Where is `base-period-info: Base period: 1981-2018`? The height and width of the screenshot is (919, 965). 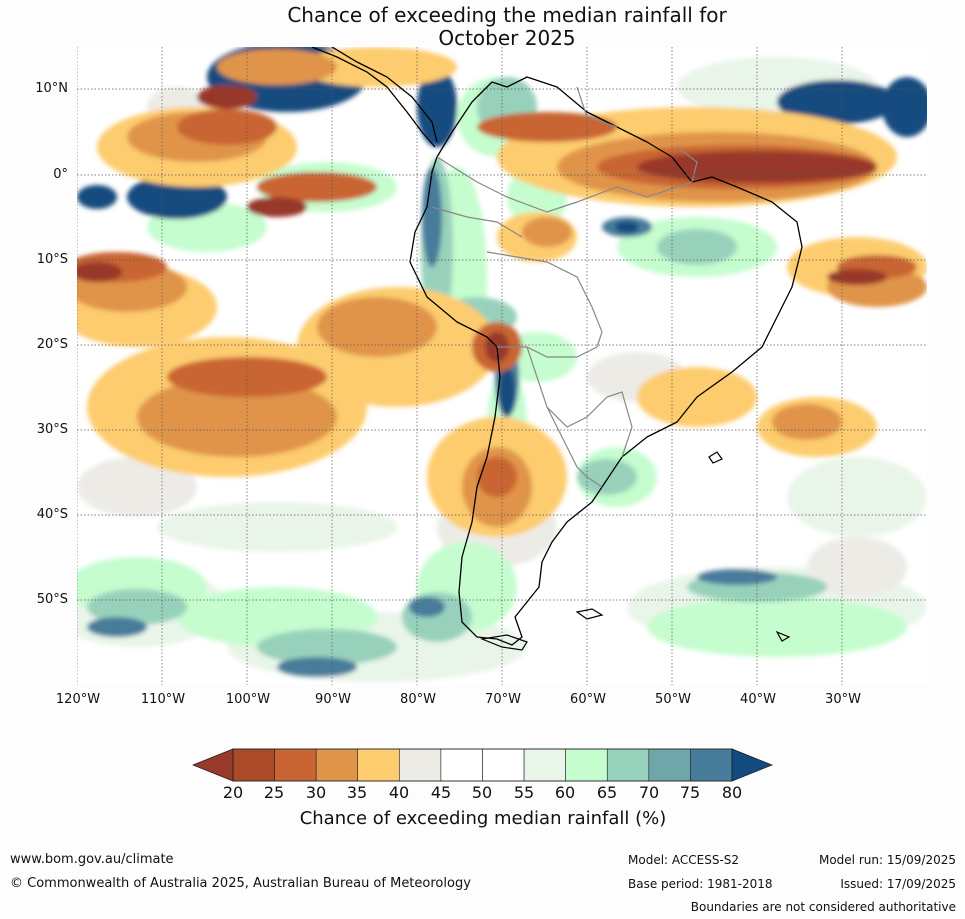
base-period-info: Base period: 1981-2018 is located at coordinates (700, 884).